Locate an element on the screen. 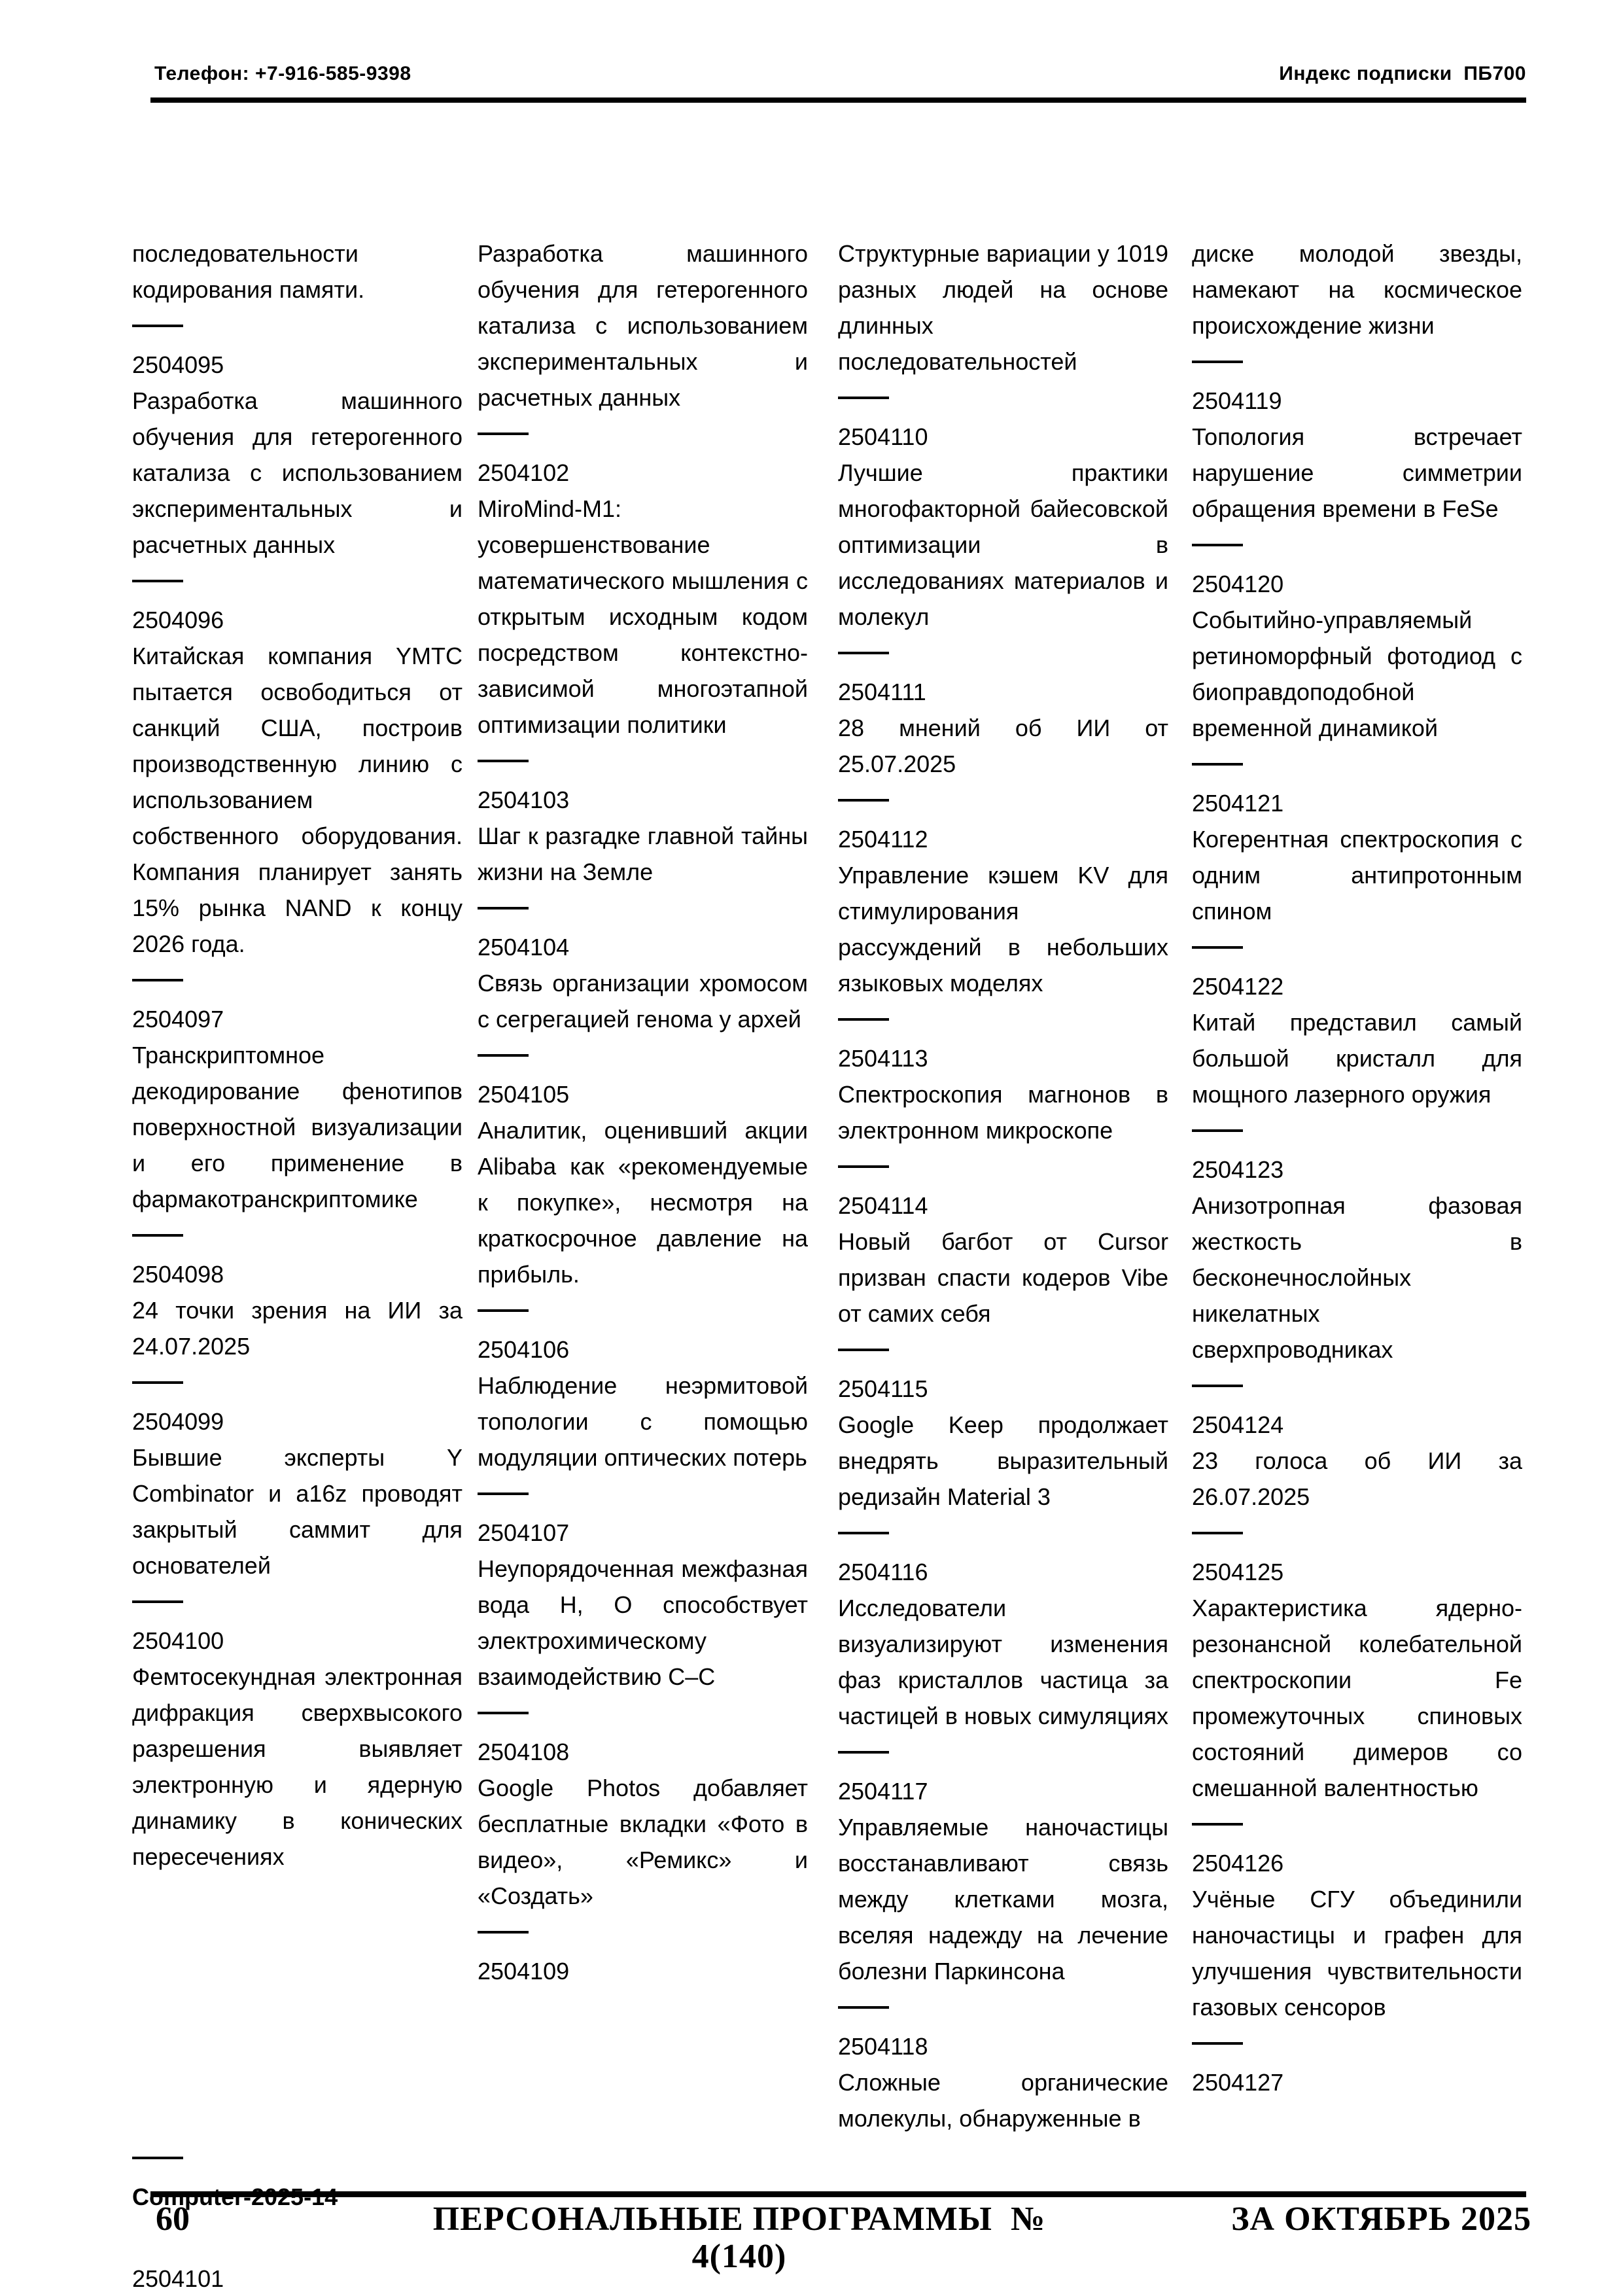  entry-number: 2504118 is located at coordinates (883, 2046).